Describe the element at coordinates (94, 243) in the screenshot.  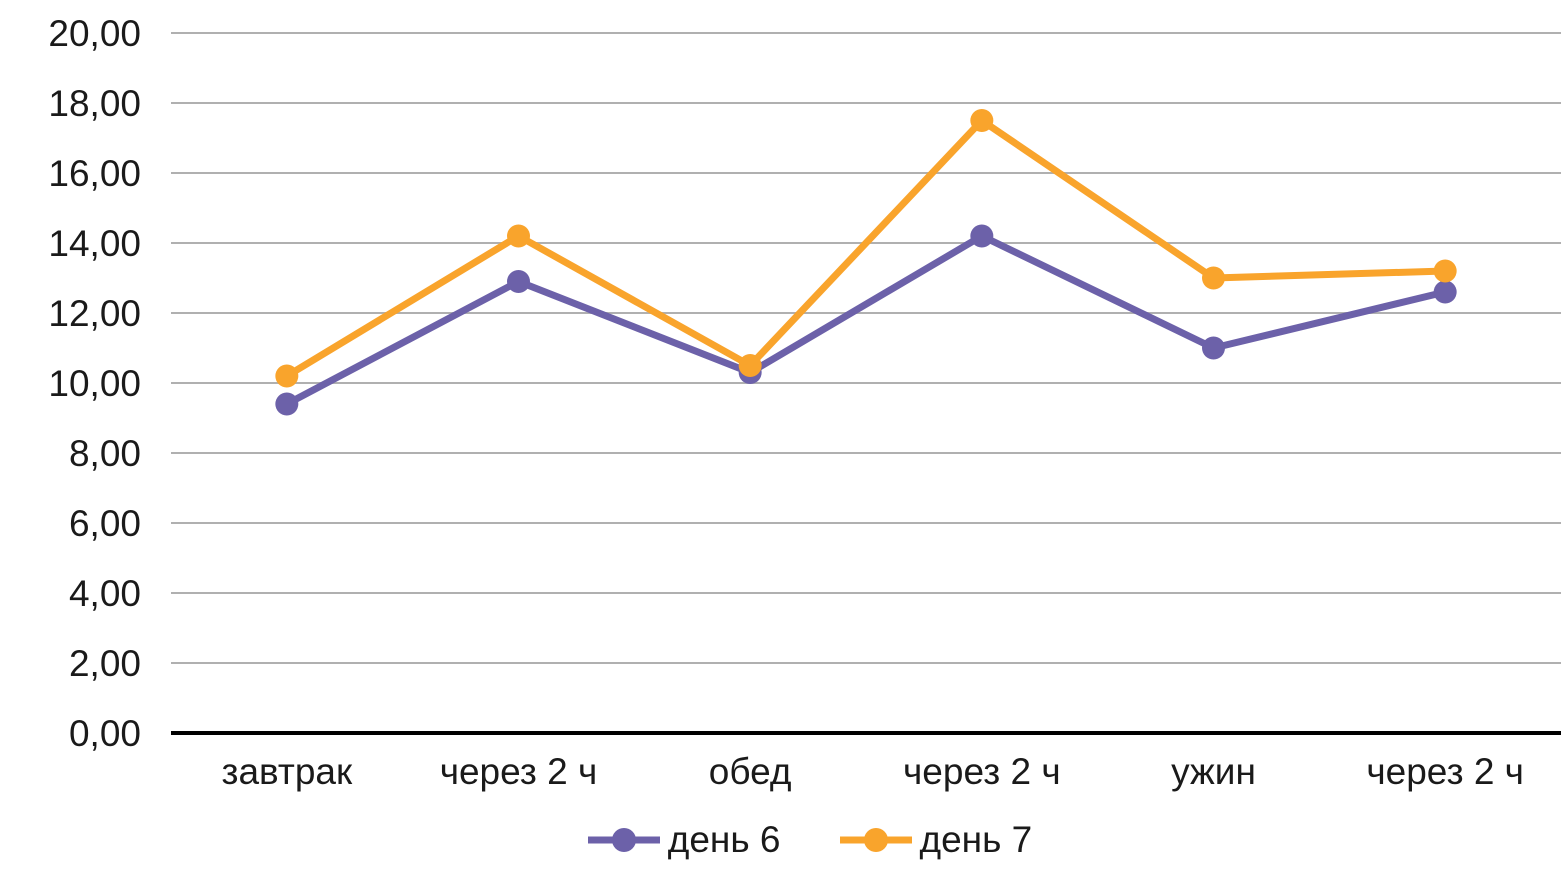
I see `y-tick-label: 14,00` at that location.